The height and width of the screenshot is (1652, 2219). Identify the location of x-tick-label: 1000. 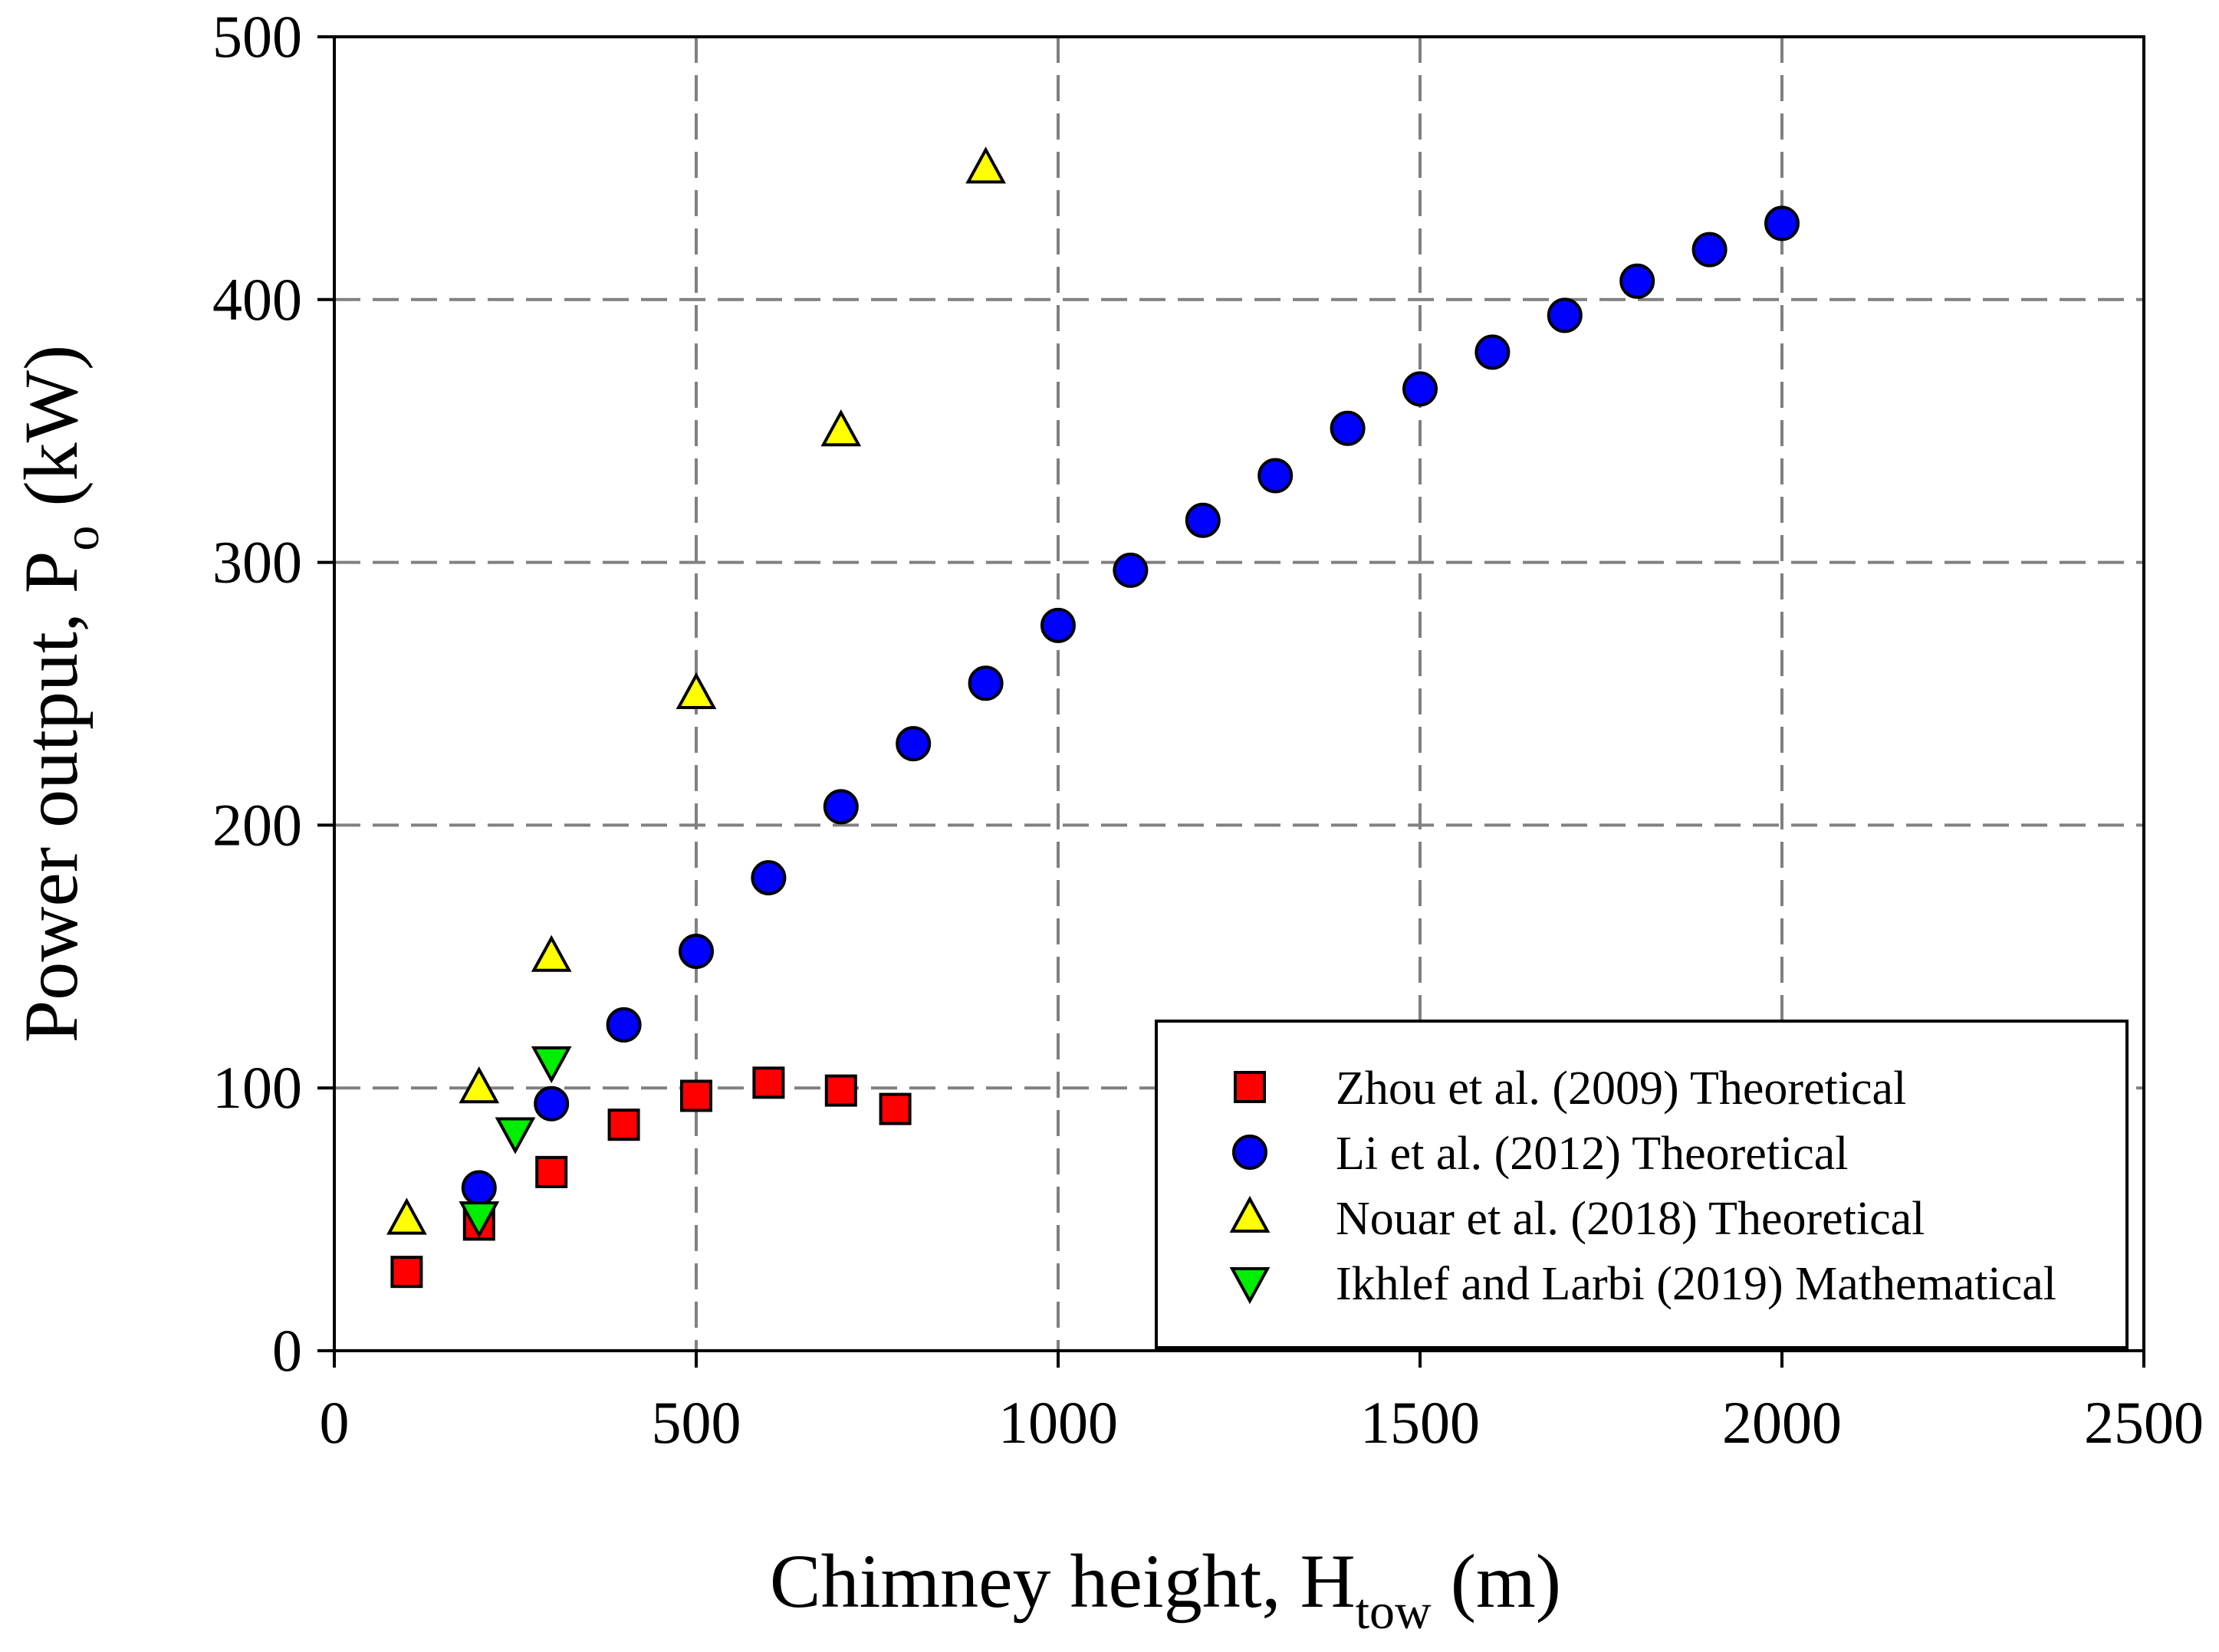
(1058, 1422).